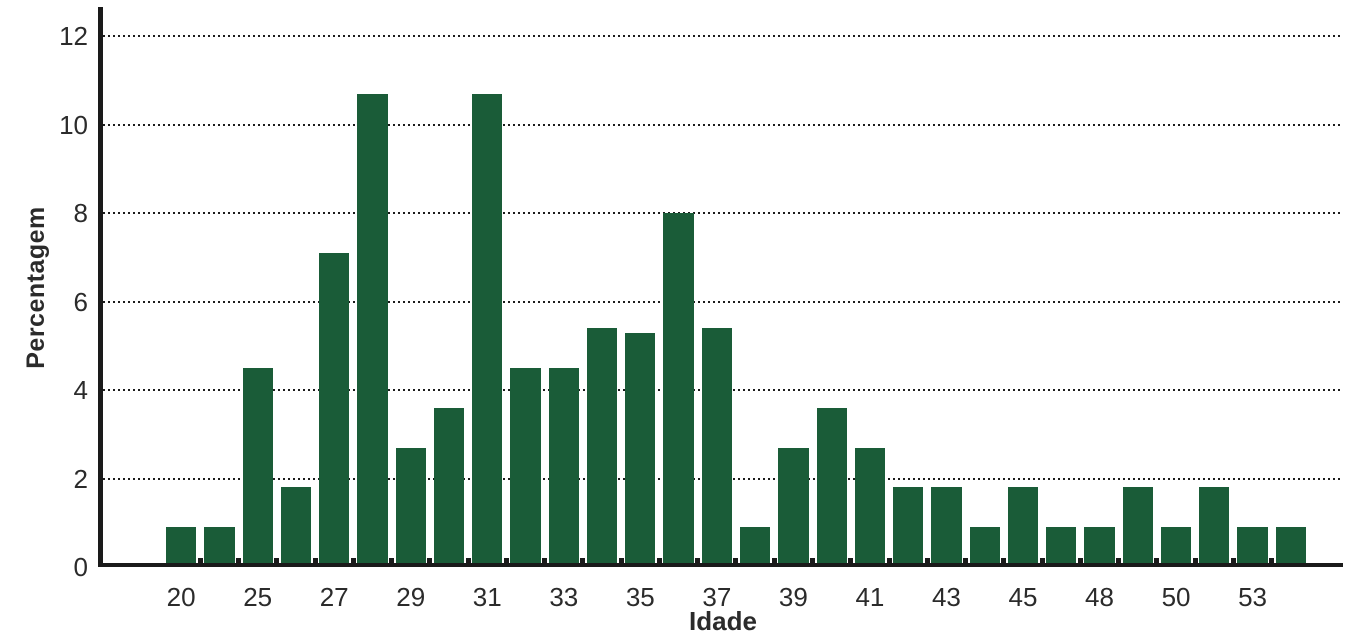 The height and width of the screenshot is (639, 1372). Describe the element at coordinates (720, 565) in the screenshot. I see `x-axis-line` at that location.